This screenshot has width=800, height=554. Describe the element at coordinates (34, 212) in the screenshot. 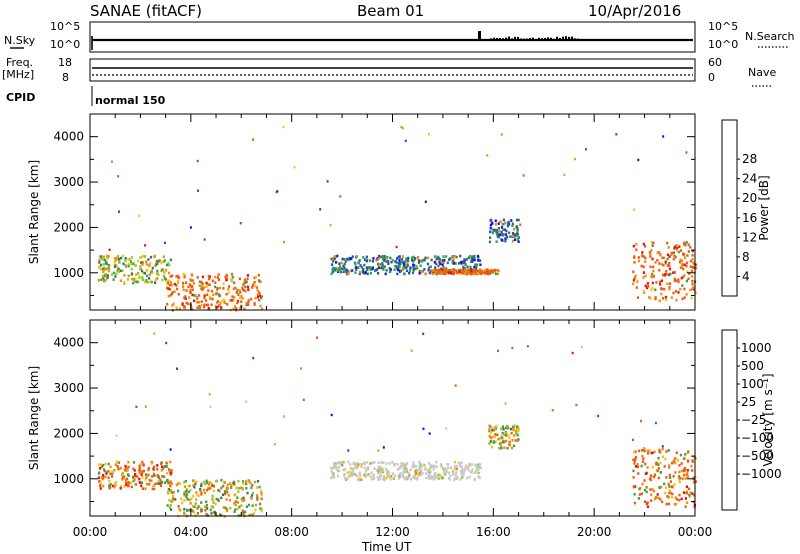

I see `power-ylabel: Slant Range [km]` at that location.